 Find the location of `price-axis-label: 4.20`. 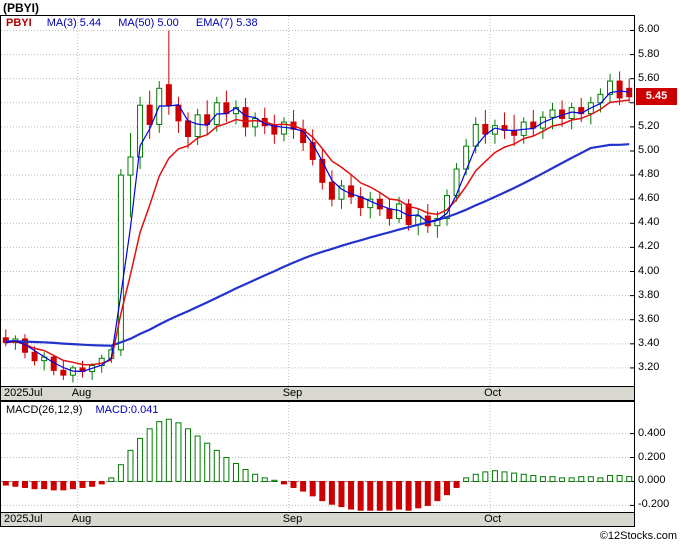

price-axis-label: 4.20 is located at coordinates (649, 246).